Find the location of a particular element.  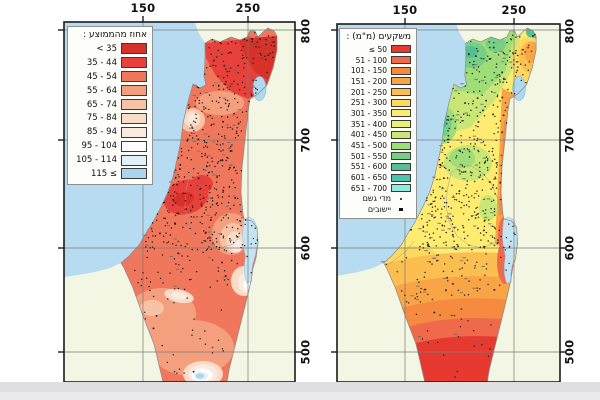

left-map-side-axis-500: 500 is located at coordinates (305, 352).